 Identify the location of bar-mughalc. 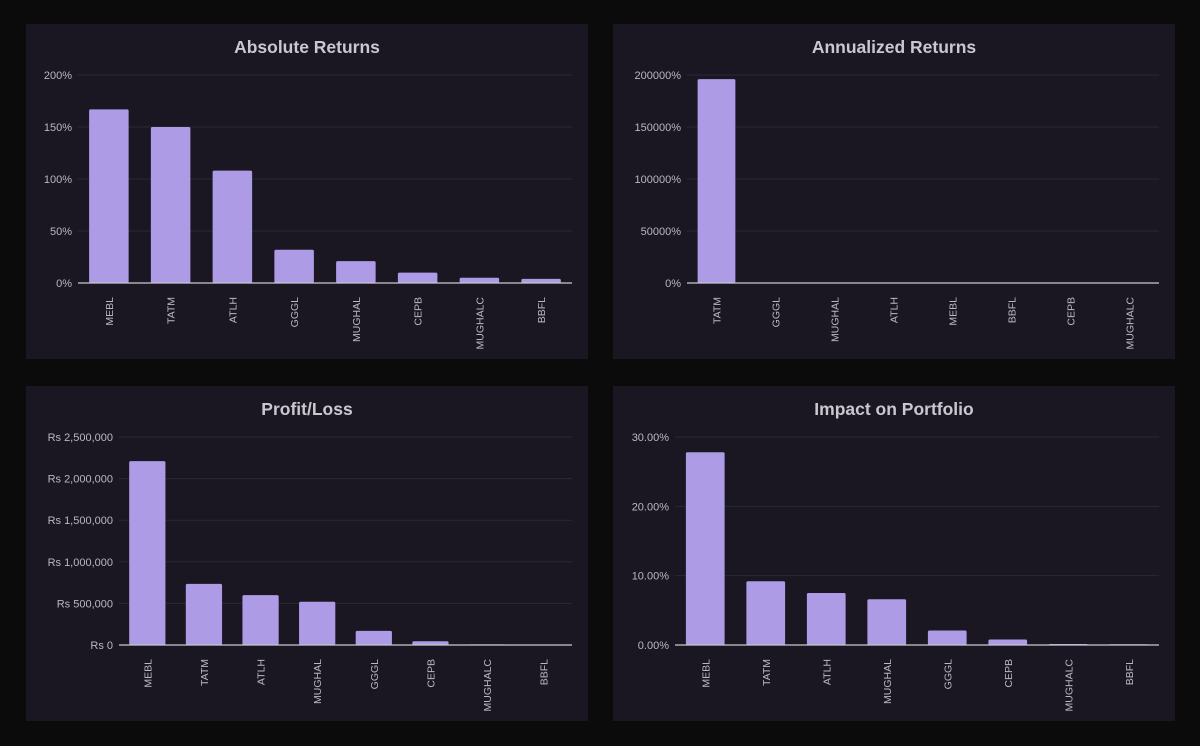
(479, 280).